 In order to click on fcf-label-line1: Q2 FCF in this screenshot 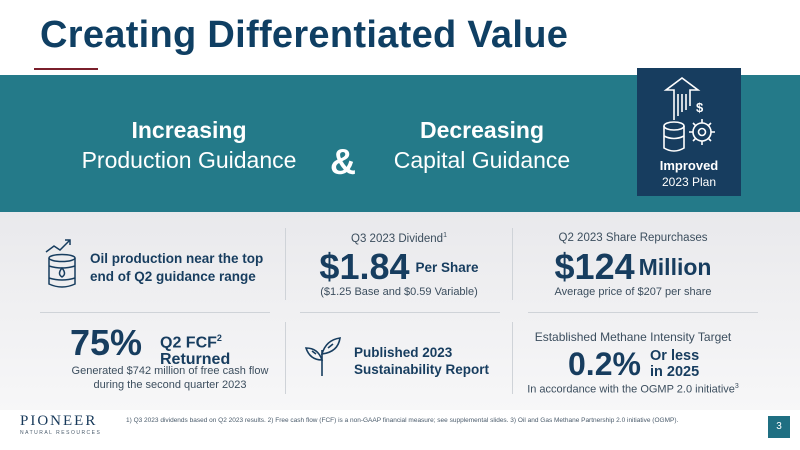, I will do `click(188, 343)`.